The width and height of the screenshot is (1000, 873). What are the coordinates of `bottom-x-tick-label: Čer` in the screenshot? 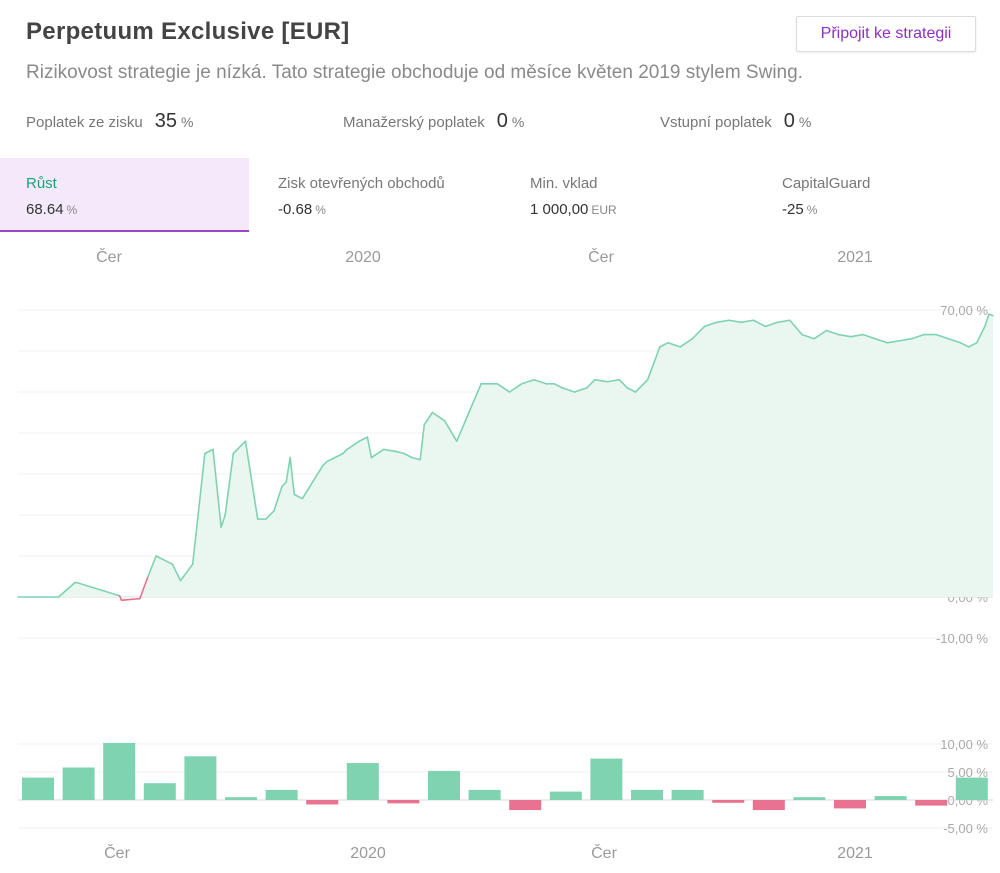 It's located at (604, 852).